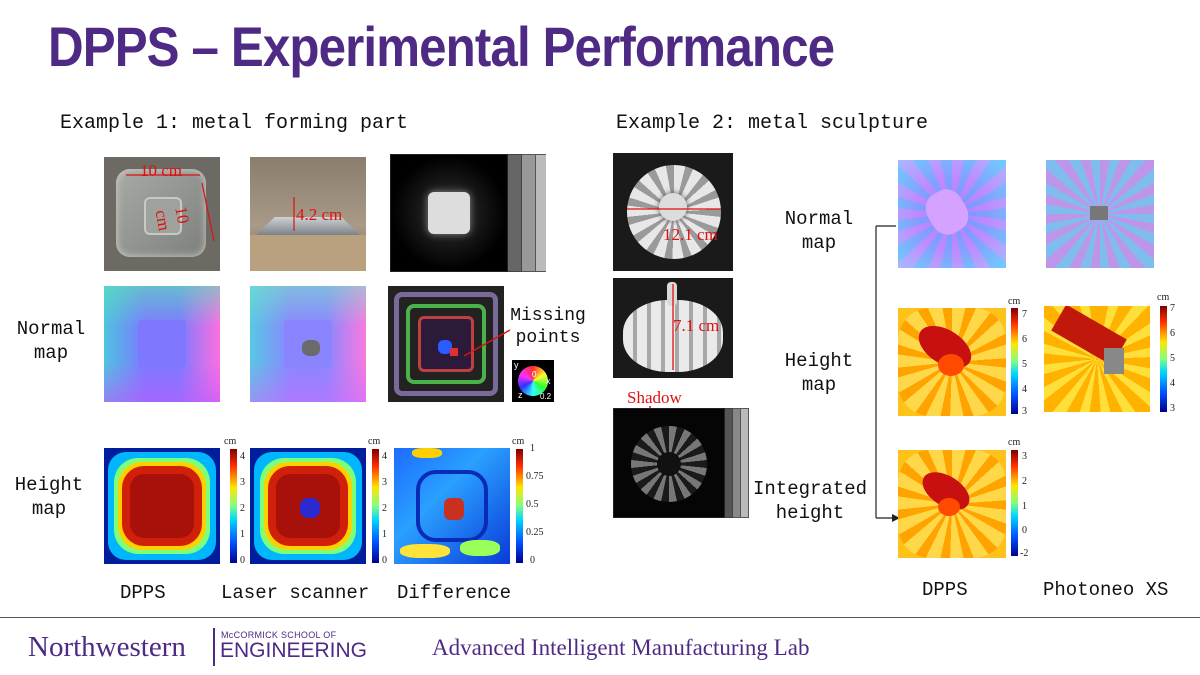 The height and width of the screenshot is (675, 1200). Describe the element at coordinates (1106, 590) in the screenshot. I see `ex2-col-photoneo: Photoneo XS` at that location.